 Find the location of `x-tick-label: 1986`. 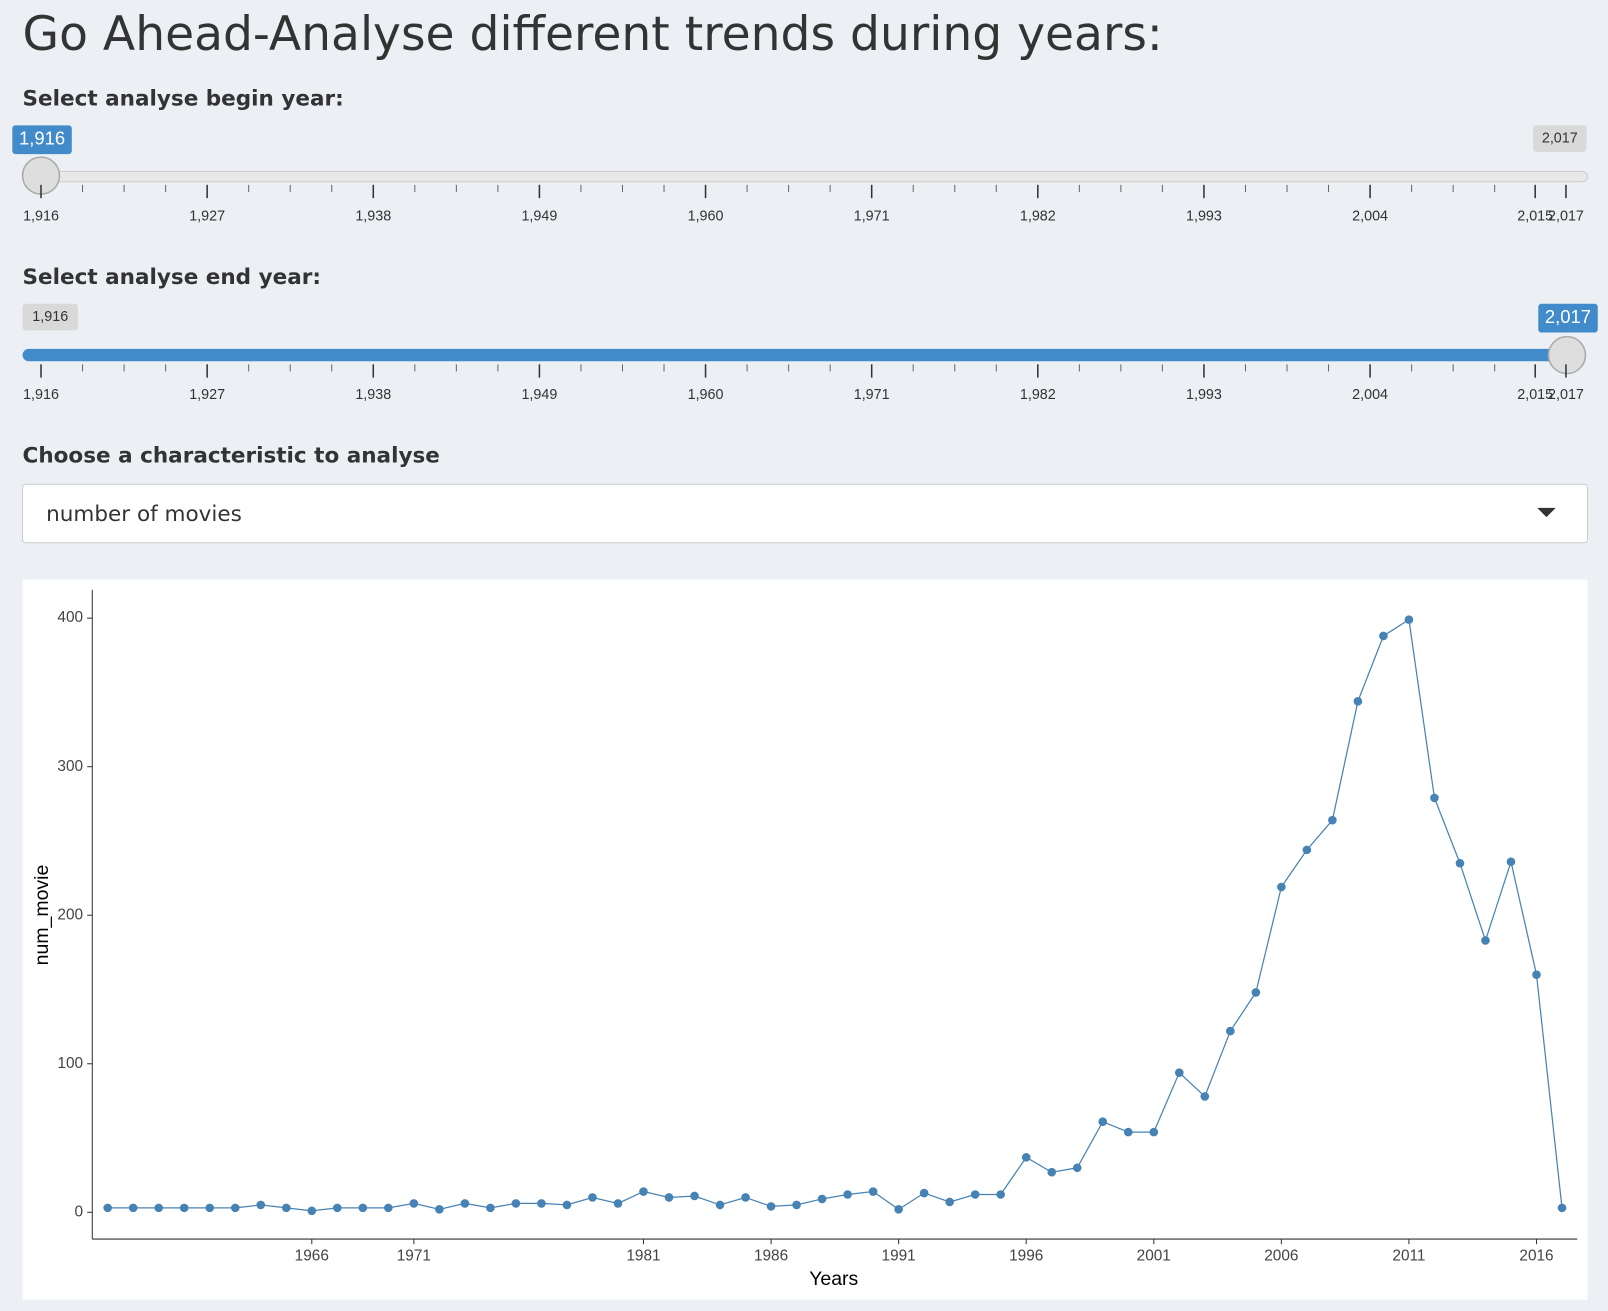

x-tick-label: 1986 is located at coordinates (771, 1256).